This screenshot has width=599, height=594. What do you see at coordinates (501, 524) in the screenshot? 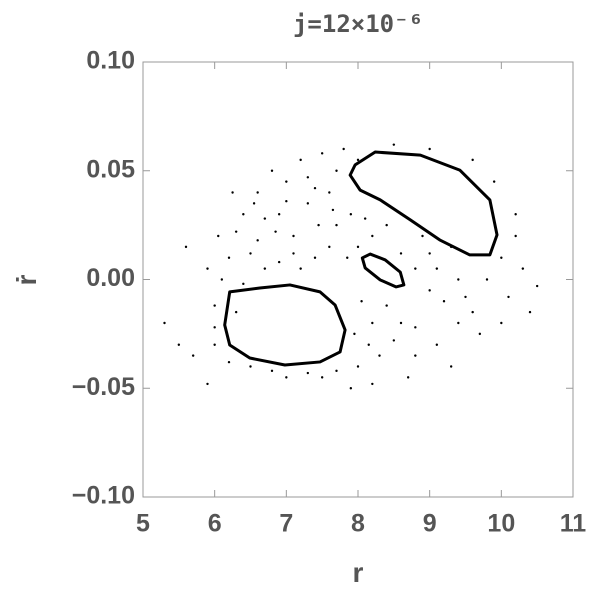
I see `x-tick-label: 10` at bounding box center [501, 524].